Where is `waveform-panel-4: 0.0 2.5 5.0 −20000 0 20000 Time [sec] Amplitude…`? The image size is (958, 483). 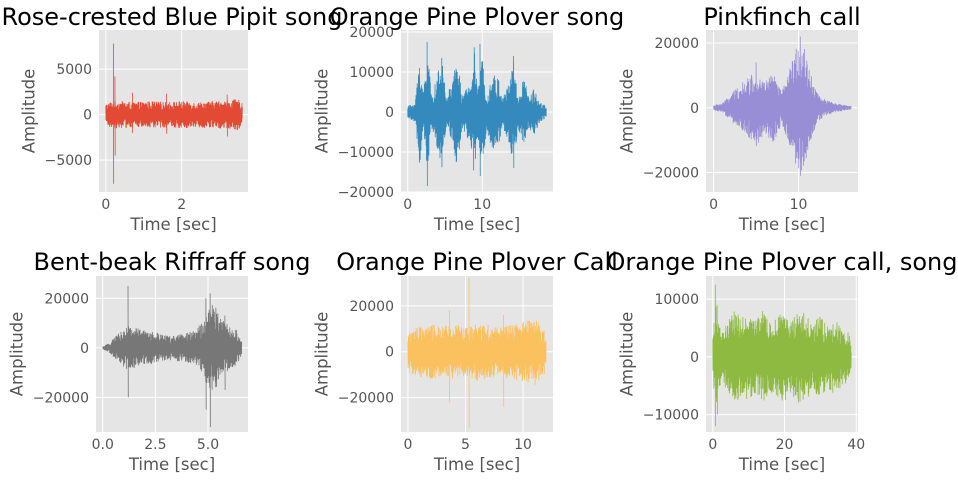 waveform-panel-4: 0.0 2.5 5.0 −20000 0 20000 Time [sec] Amplitude… is located at coordinates (159, 361).